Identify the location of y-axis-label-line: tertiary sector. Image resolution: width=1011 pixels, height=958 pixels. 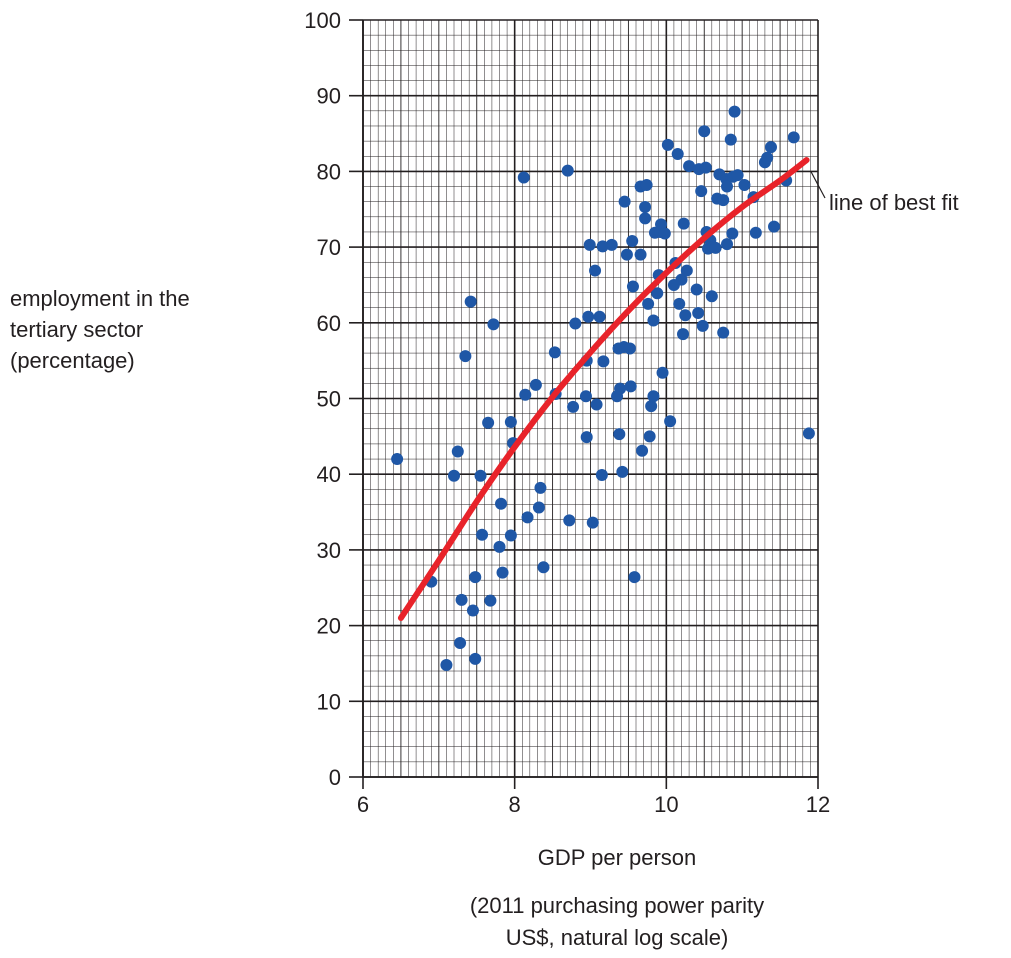
(77, 329).